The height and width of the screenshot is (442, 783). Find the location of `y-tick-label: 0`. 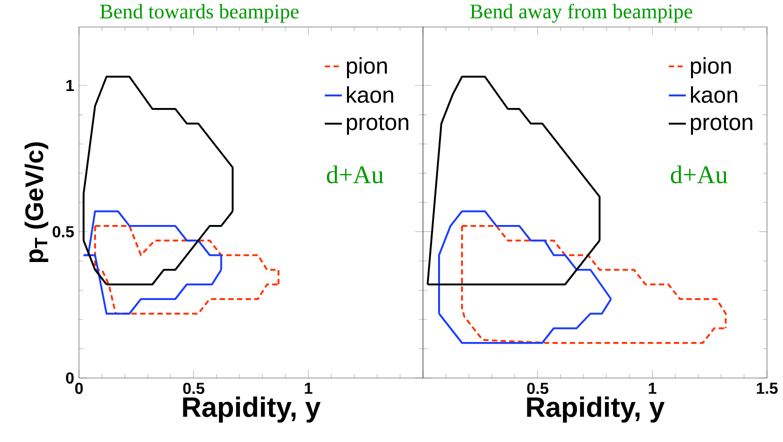

y-tick-label: 0 is located at coordinates (70, 378).